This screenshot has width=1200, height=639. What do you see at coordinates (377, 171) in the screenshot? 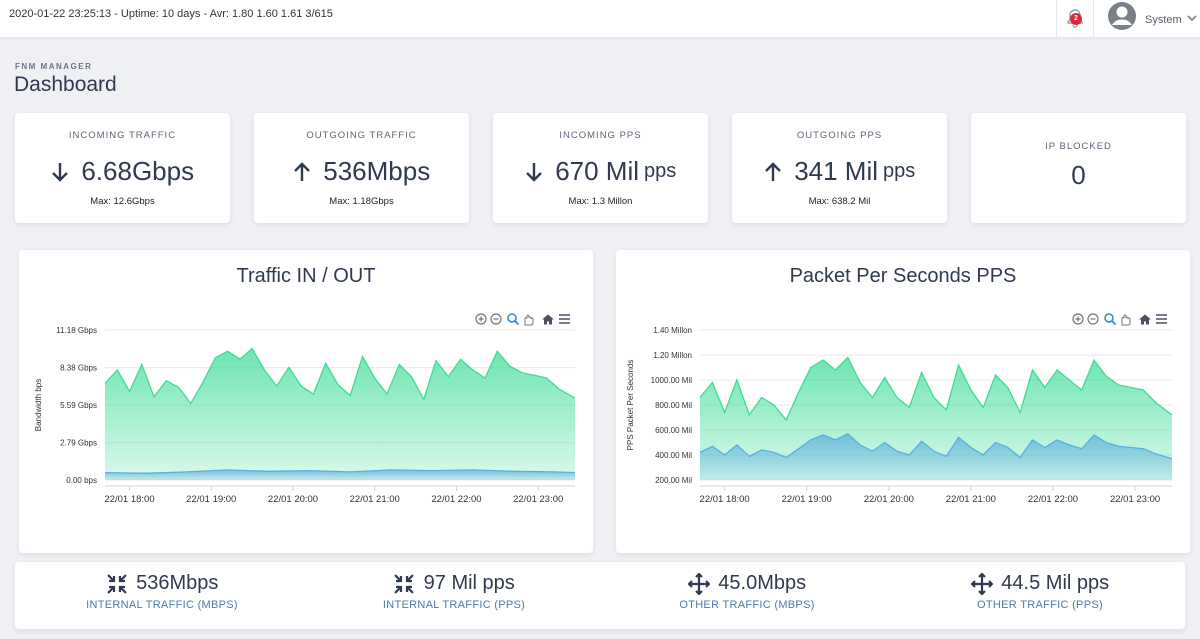
I see `kpi-value: 536Mbps` at bounding box center [377, 171].